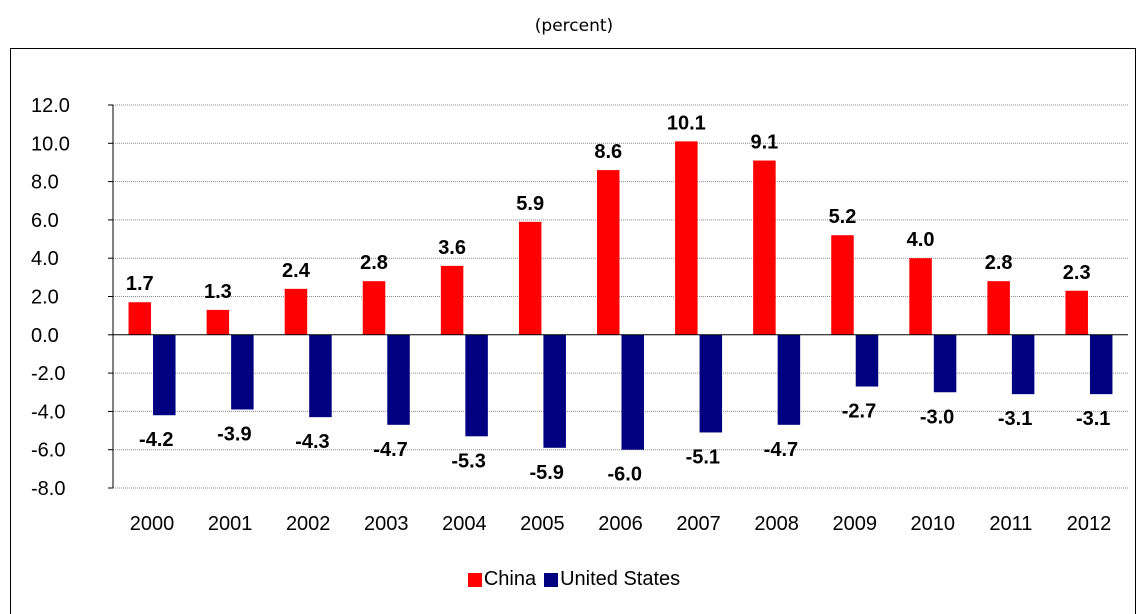 The image size is (1148, 614). I want to click on chart-legend: China United States, so click(574, 579).